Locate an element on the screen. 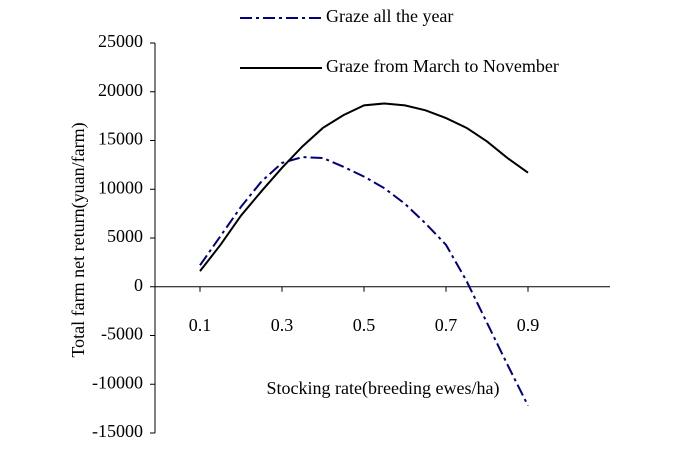 The width and height of the screenshot is (683, 451). legend-label: Graze all the year is located at coordinates (389, 16).